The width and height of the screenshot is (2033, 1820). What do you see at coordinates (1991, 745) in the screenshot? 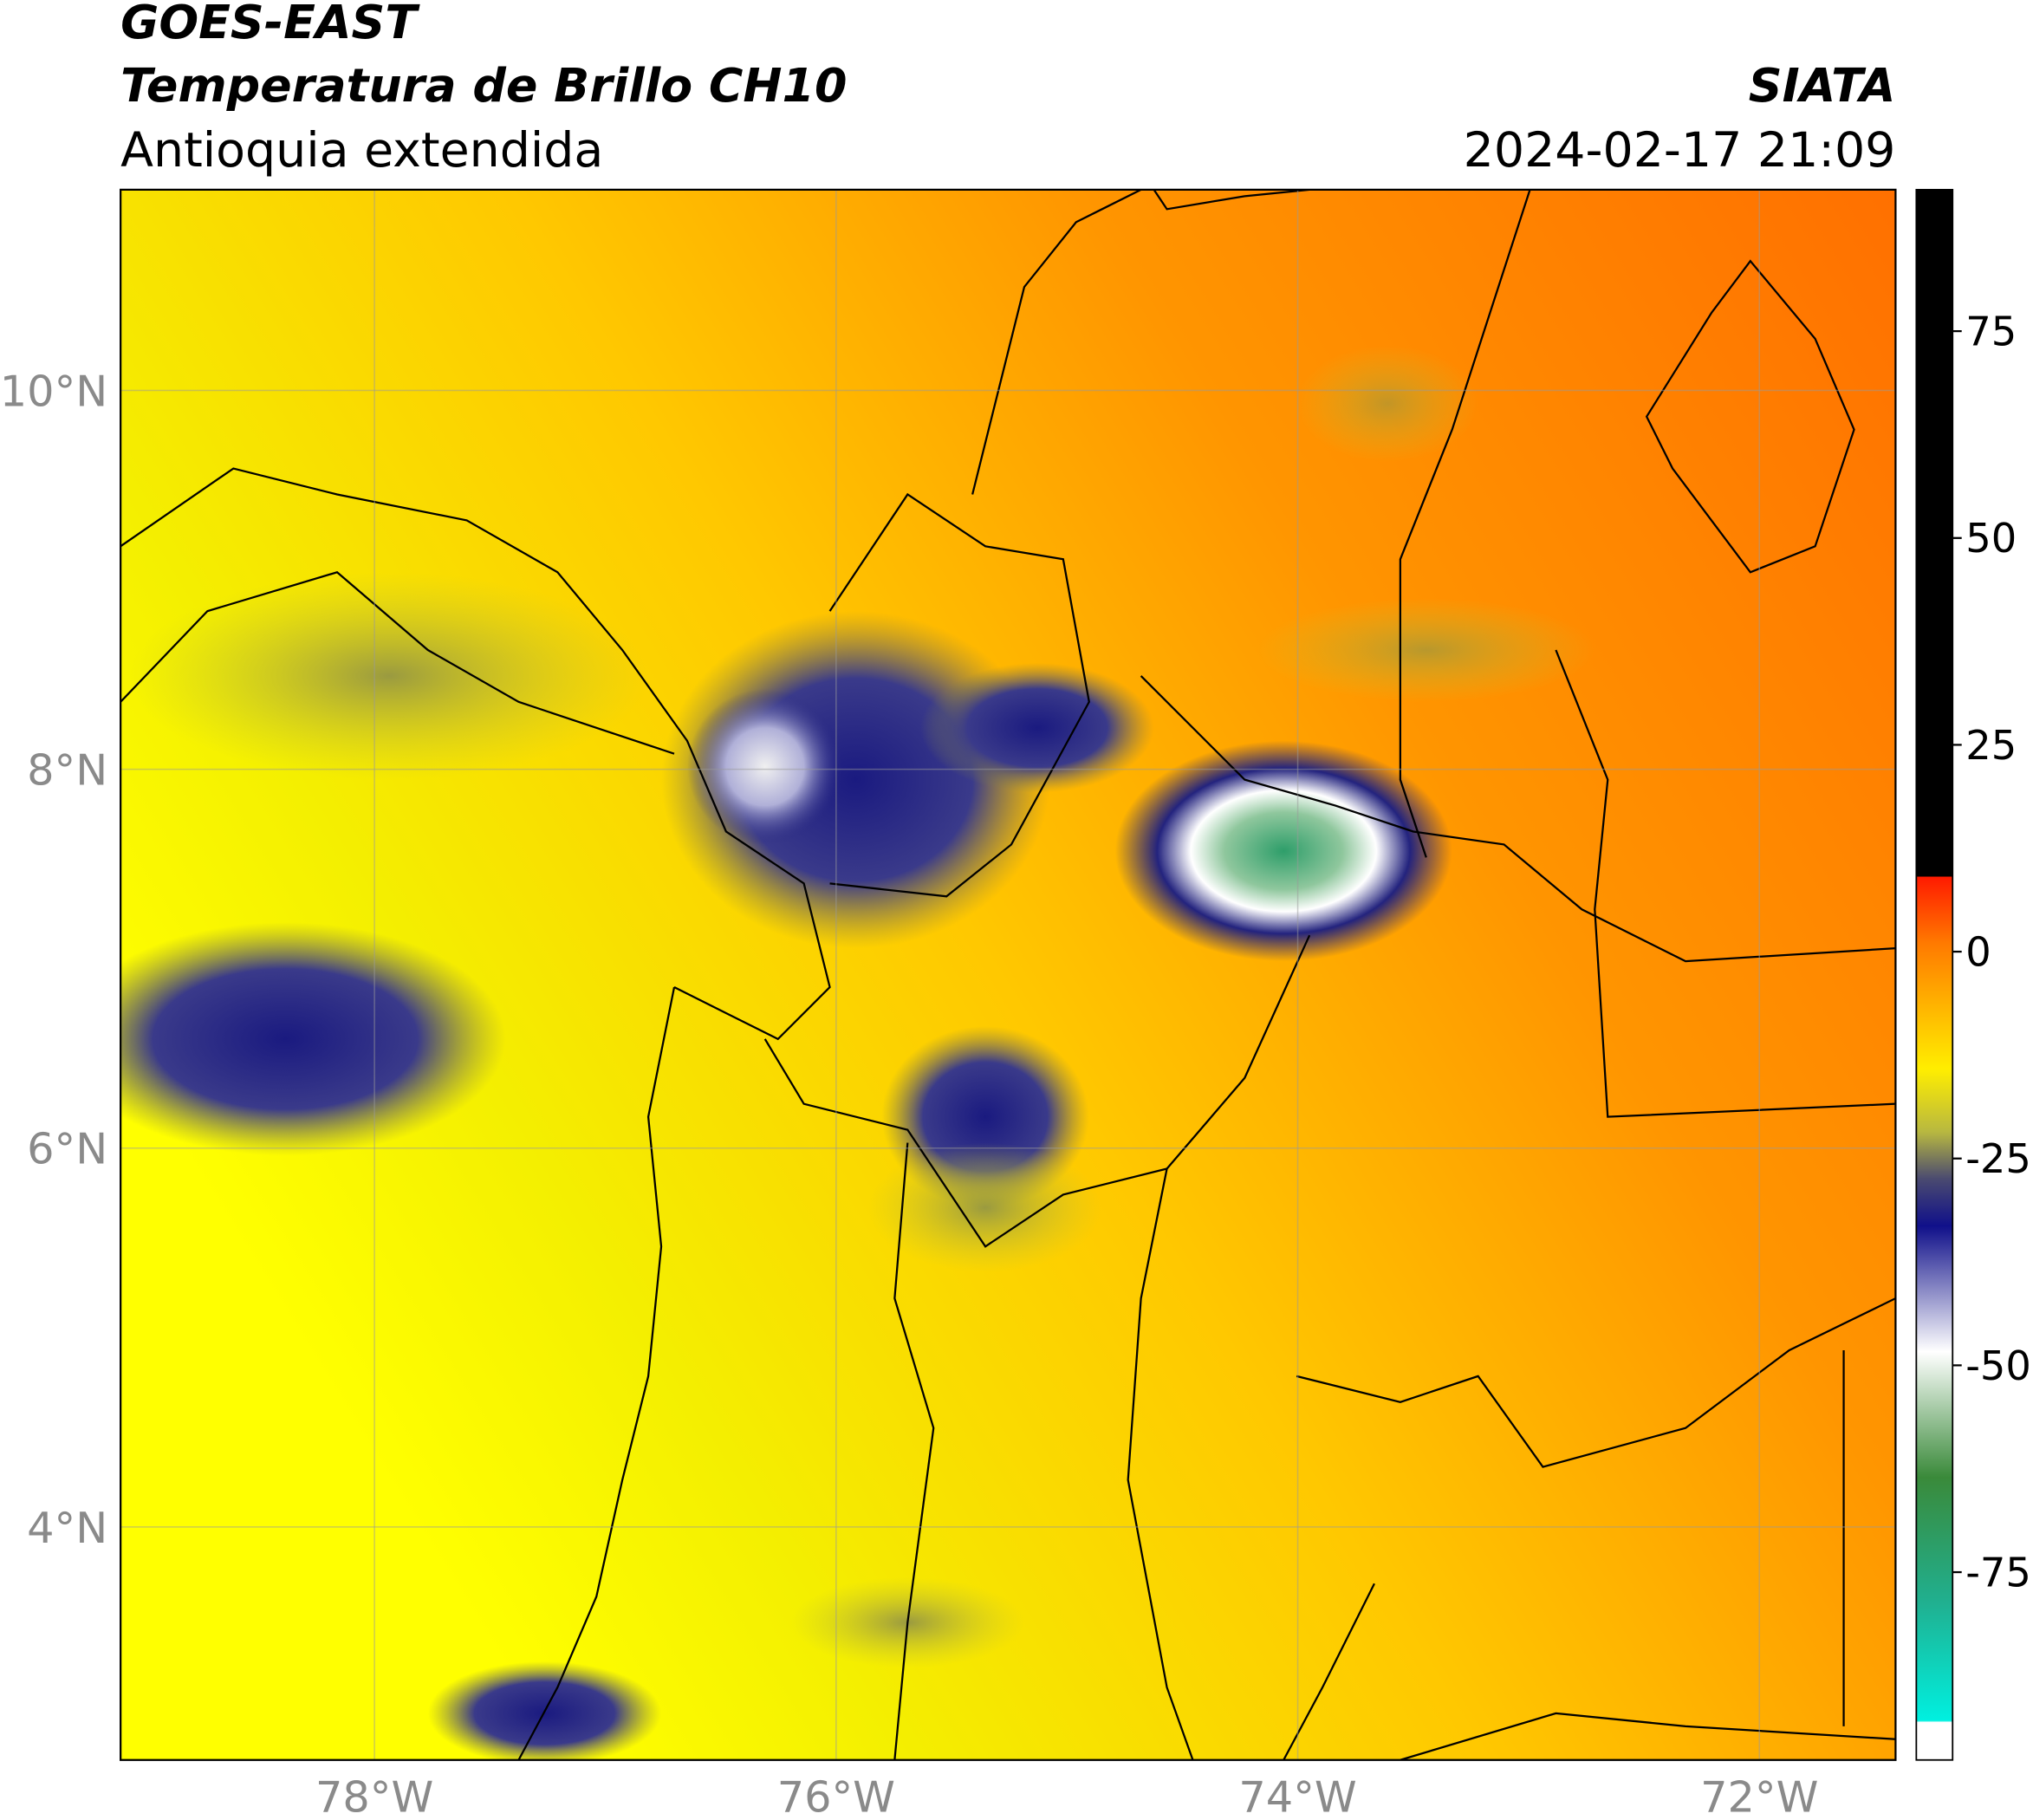
I see `colorbar-tick-label: 25` at bounding box center [1991, 745].